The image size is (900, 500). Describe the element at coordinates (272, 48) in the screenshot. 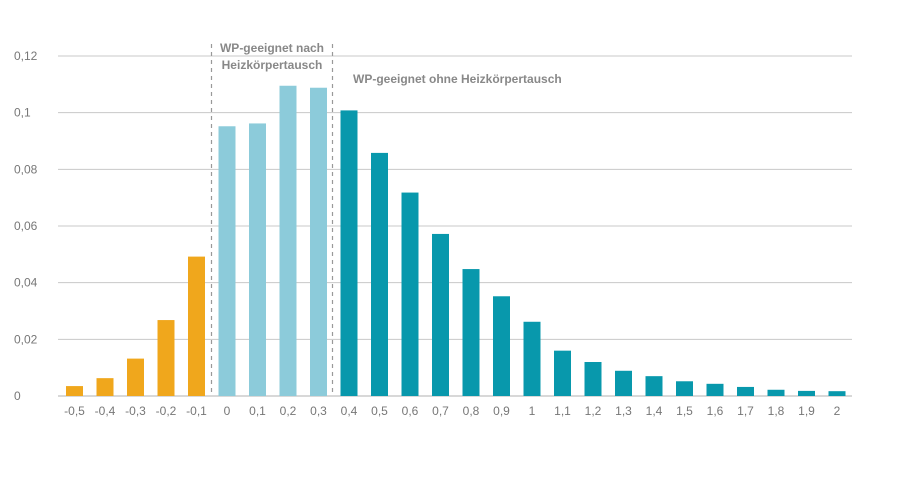

I see `region-label-2-line1: WP-geeignet nach` at that location.